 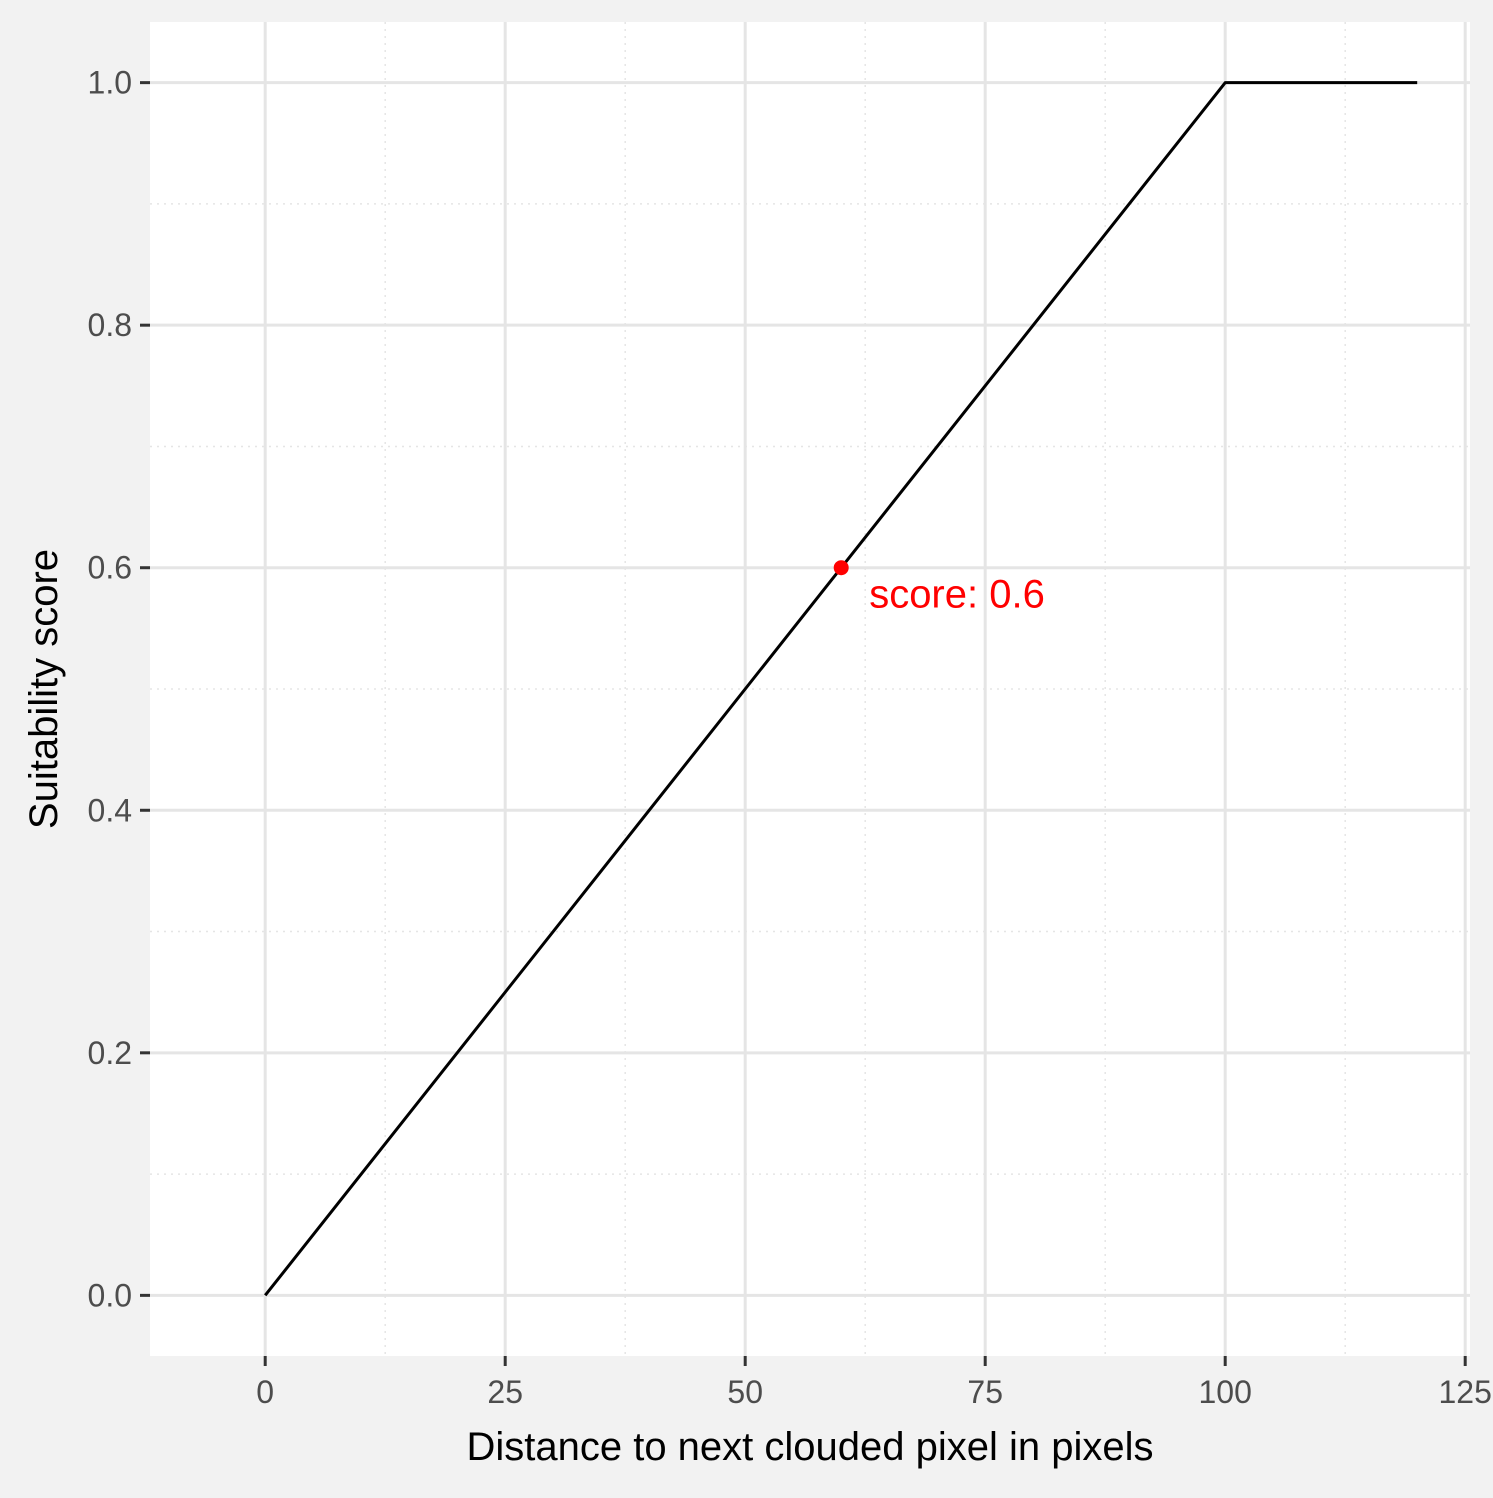 I want to click on annotation-label: score: 0.6, so click(x=957, y=595).